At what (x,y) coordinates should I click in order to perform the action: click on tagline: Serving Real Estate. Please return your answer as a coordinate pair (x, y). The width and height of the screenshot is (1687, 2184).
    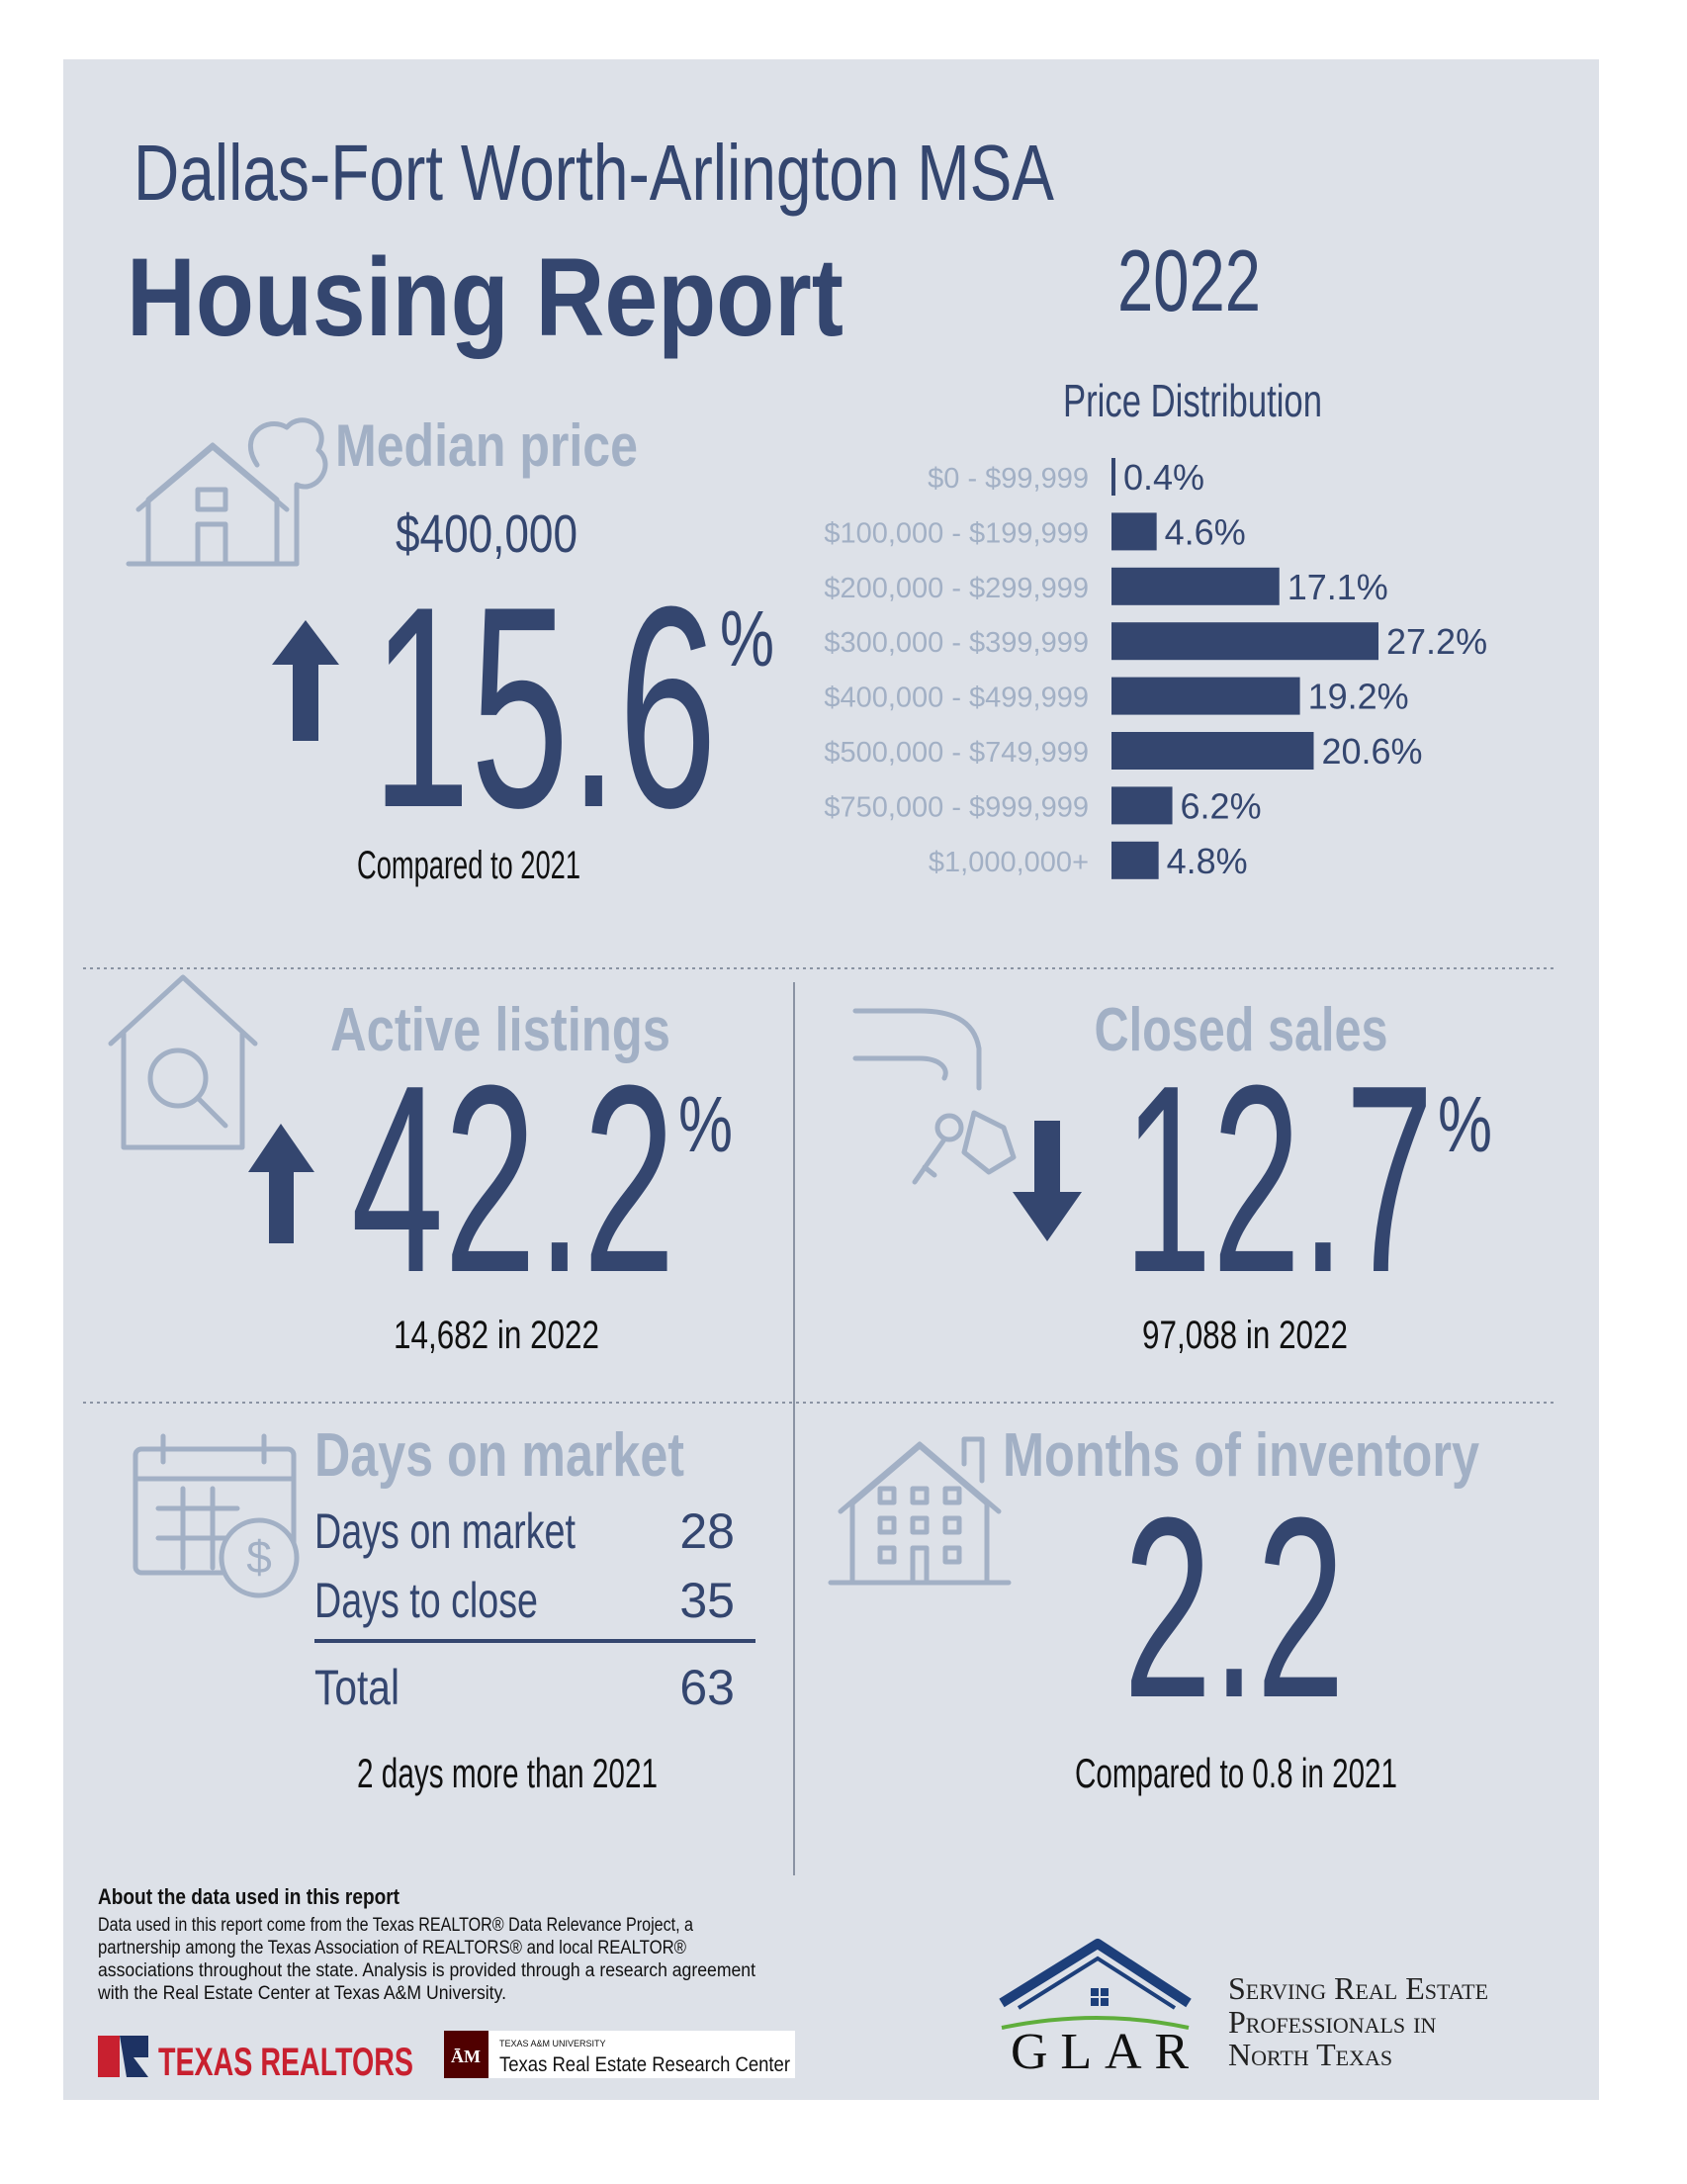
    Looking at the image, I should click on (1358, 1988).